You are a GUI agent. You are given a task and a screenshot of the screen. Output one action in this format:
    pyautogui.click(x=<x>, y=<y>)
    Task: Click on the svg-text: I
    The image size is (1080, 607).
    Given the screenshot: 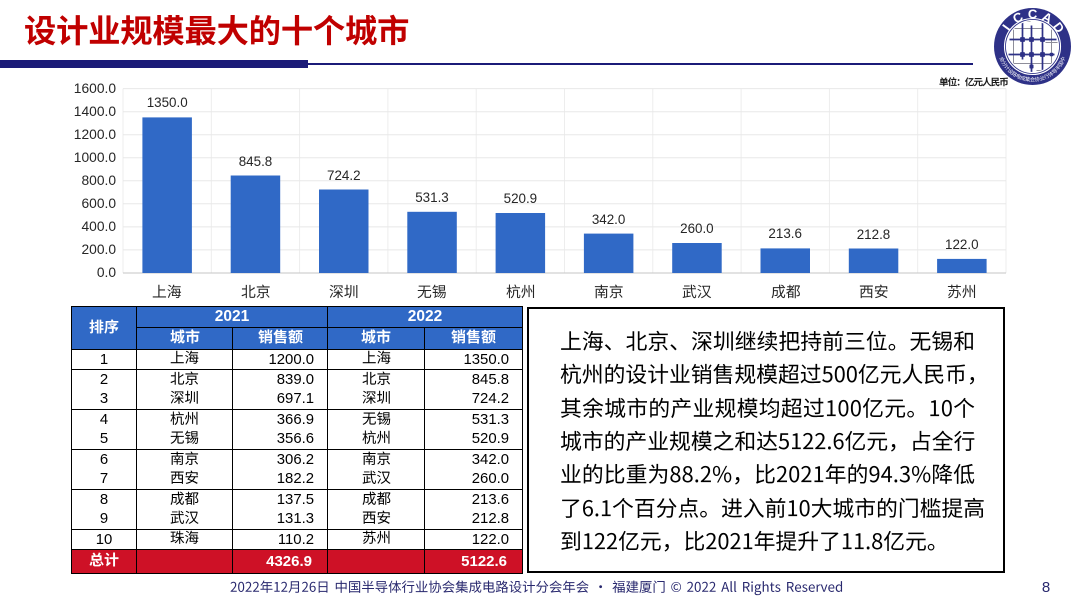 What is the action you would take?
    pyautogui.click(x=1006, y=28)
    